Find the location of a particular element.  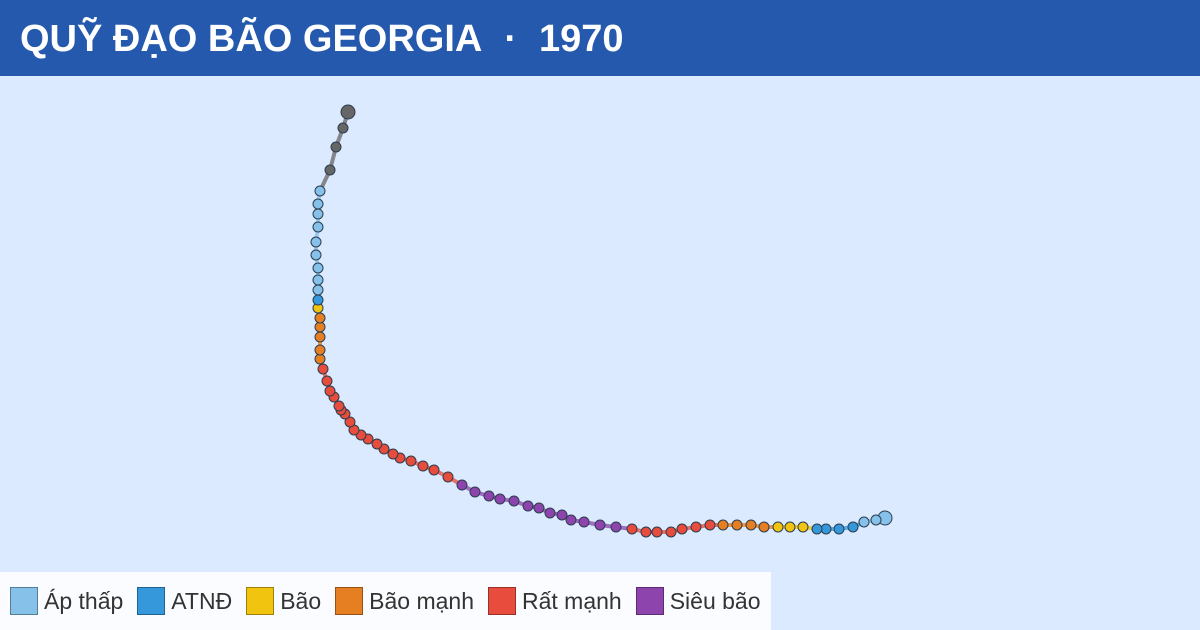

legend: Áp thấp ATNĐ Bão Bão mạnh Rất mạnh Siêu bão is located at coordinates (385, 601).